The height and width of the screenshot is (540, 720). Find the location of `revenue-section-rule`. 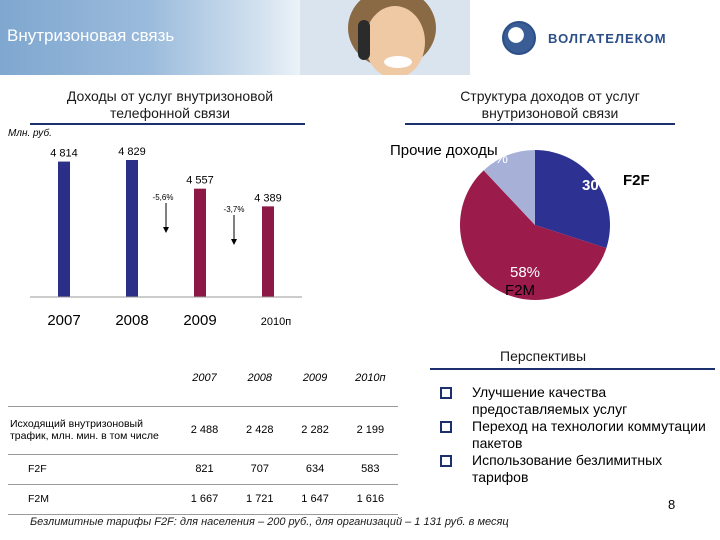

revenue-section-rule is located at coordinates (167, 124).